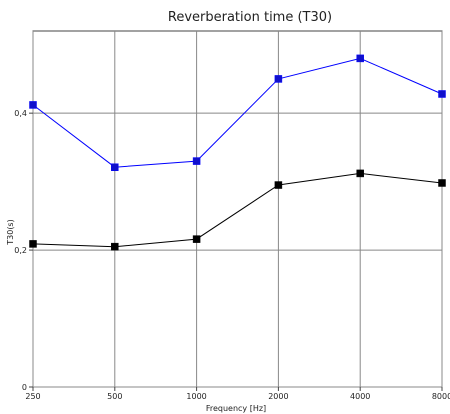 This screenshot has width=450, height=414. Describe the element at coordinates (20, 250) in the screenshot. I see `y-tick-label: 0,2` at that location.